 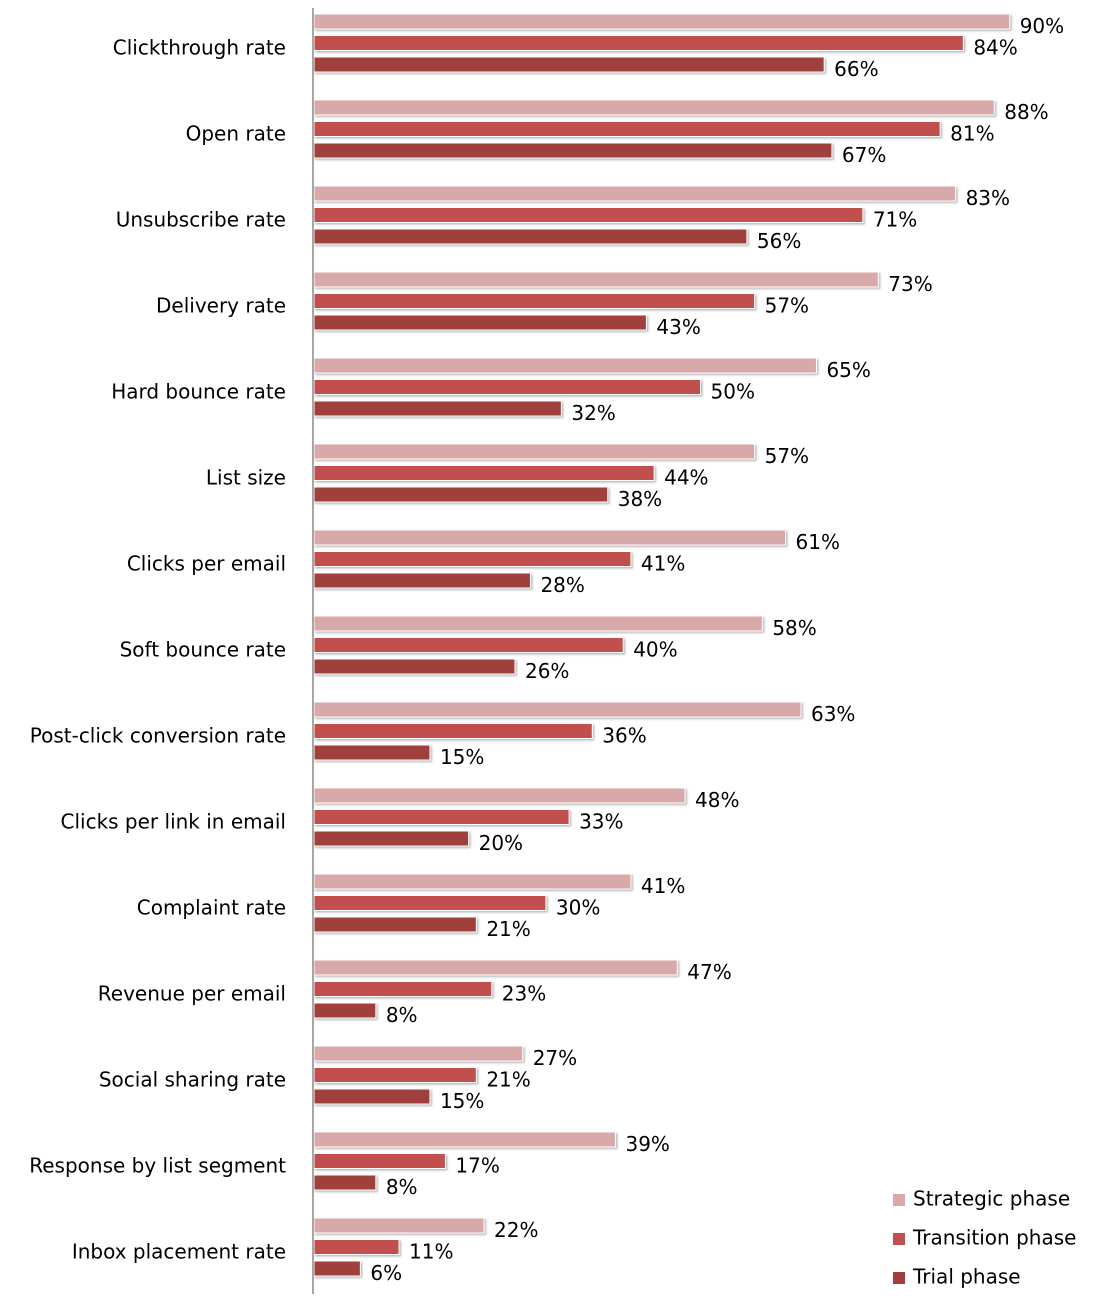 I want to click on y-tick-label: Open rate, so click(x=236, y=134).